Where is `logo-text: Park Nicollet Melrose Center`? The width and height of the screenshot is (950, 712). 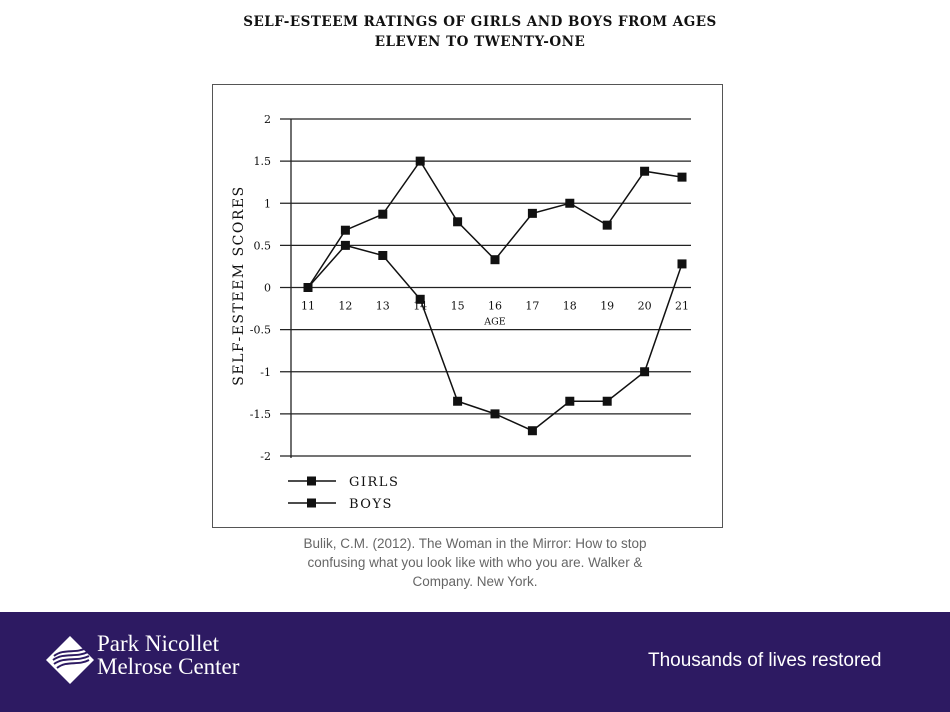
logo-text: Park Nicollet Melrose Center is located at coordinates (168, 655).